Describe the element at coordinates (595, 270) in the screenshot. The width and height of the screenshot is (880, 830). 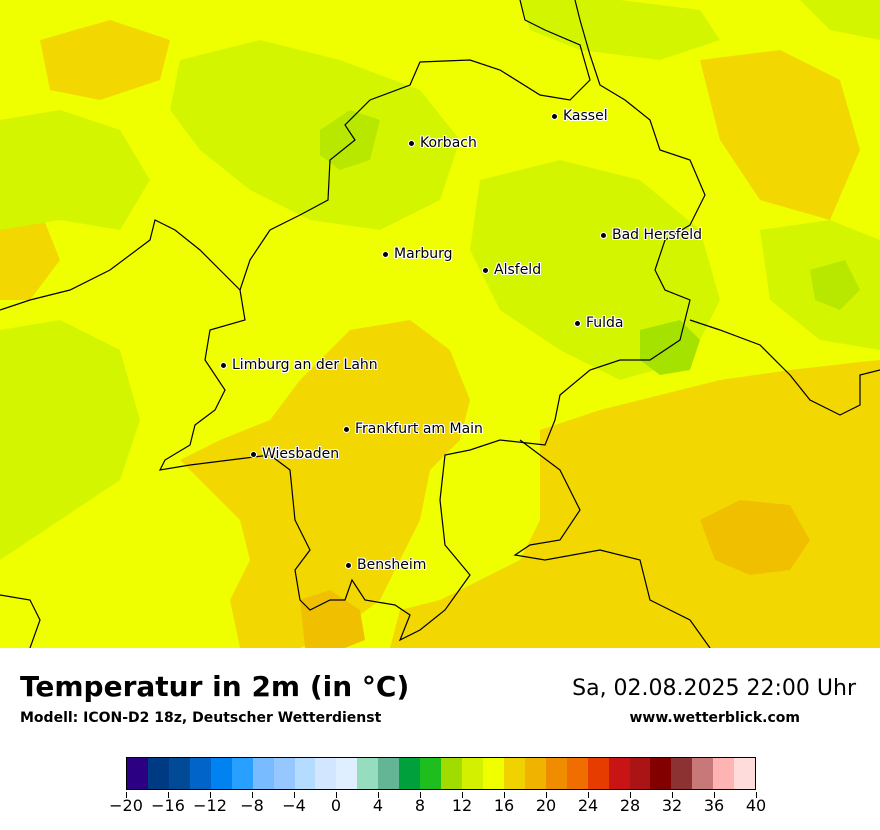
I see `cool-area-center` at that location.